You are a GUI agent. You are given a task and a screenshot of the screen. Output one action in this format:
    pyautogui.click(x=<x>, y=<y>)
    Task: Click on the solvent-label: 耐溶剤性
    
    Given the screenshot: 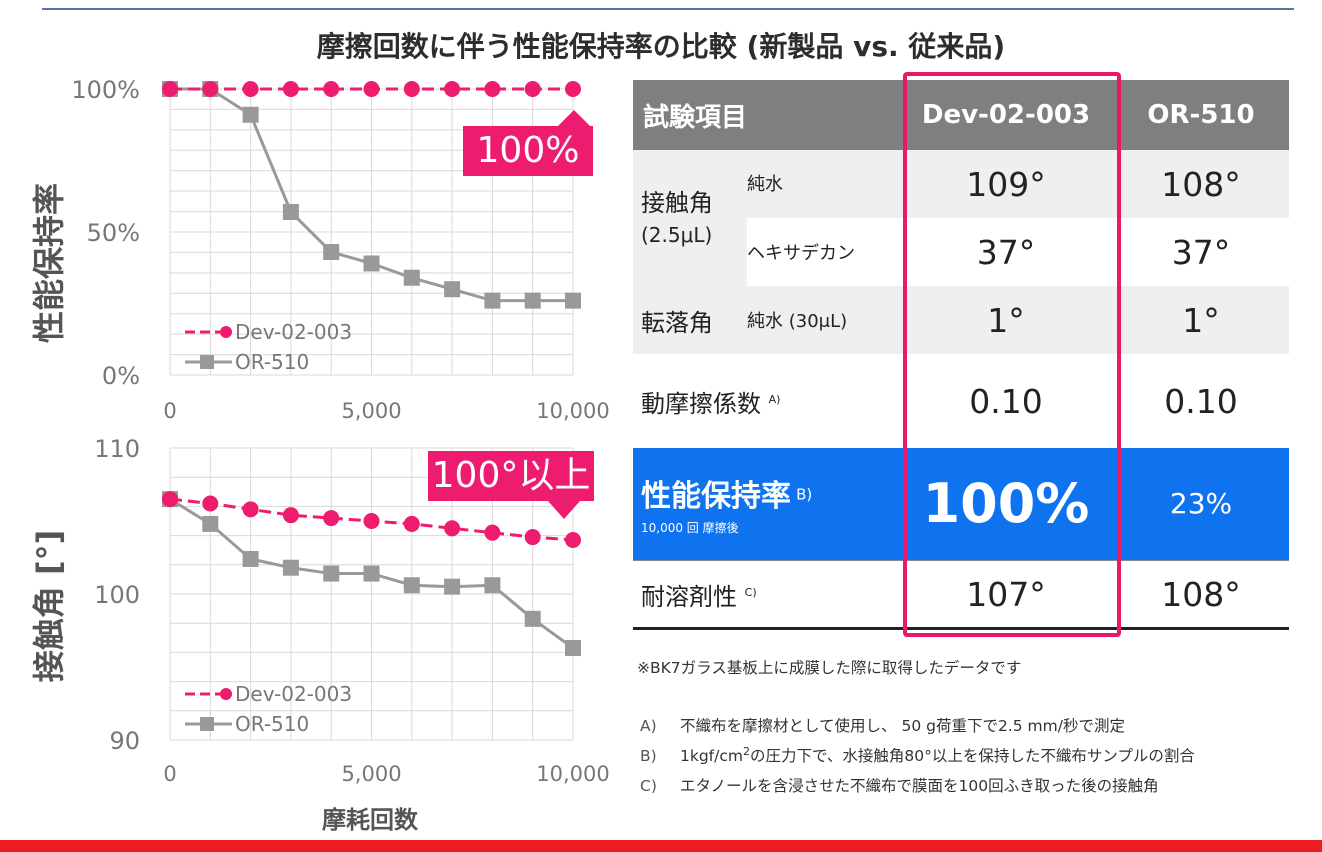 What is the action you would take?
    pyautogui.click(x=689, y=596)
    